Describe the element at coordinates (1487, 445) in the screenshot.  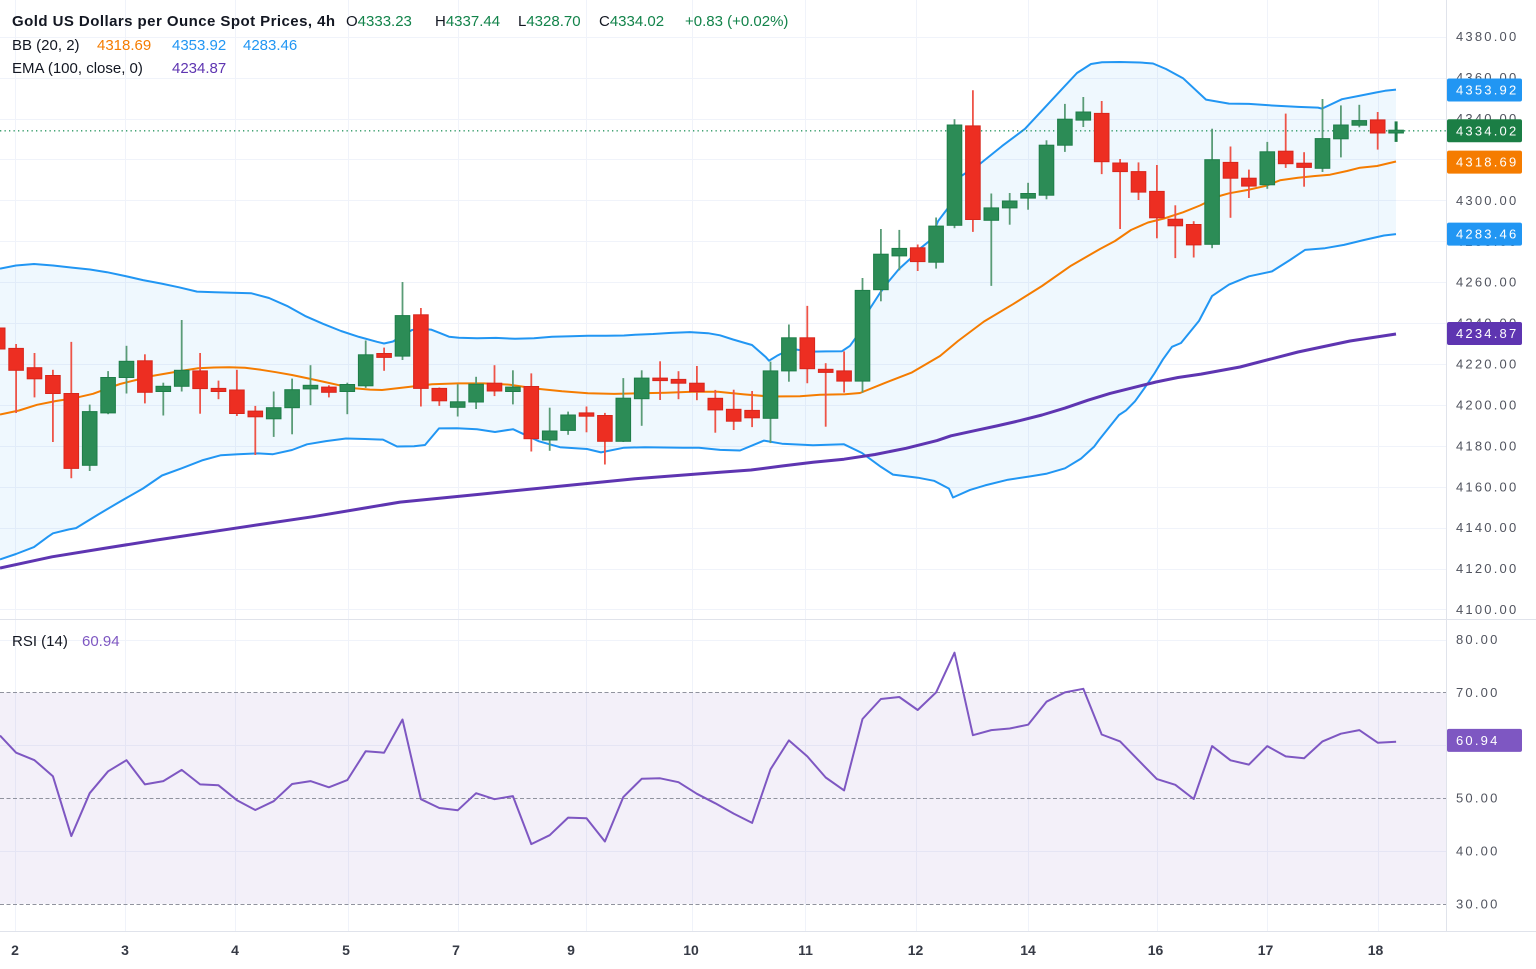
I see `svg-text: 4180.00` at that location.